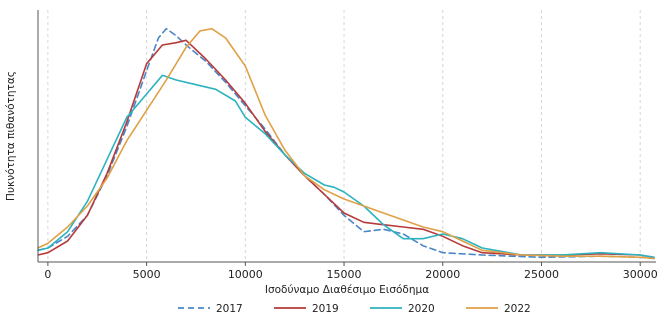 This screenshot has width=662, height=322. What do you see at coordinates (344, 274) in the screenshot?
I see `x-tick-label: 15000` at bounding box center [344, 274].